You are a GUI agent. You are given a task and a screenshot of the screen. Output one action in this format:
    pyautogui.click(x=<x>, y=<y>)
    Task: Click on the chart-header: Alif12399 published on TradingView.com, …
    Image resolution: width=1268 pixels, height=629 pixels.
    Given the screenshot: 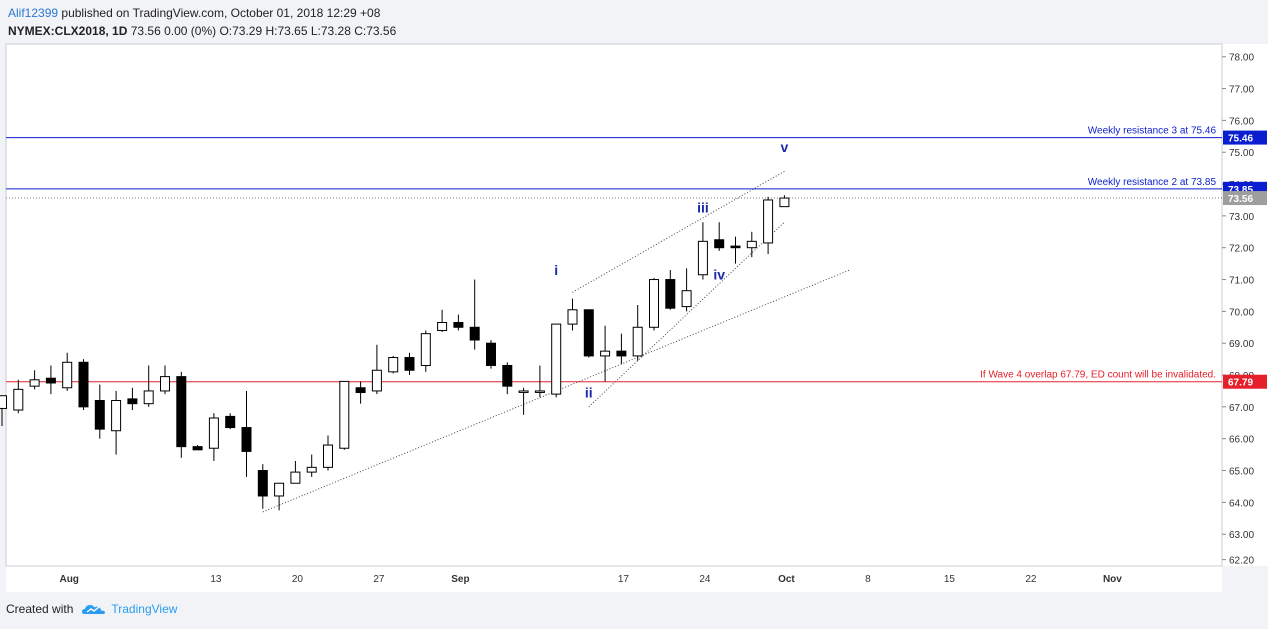 What is the action you would take?
    pyautogui.click(x=202, y=22)
    